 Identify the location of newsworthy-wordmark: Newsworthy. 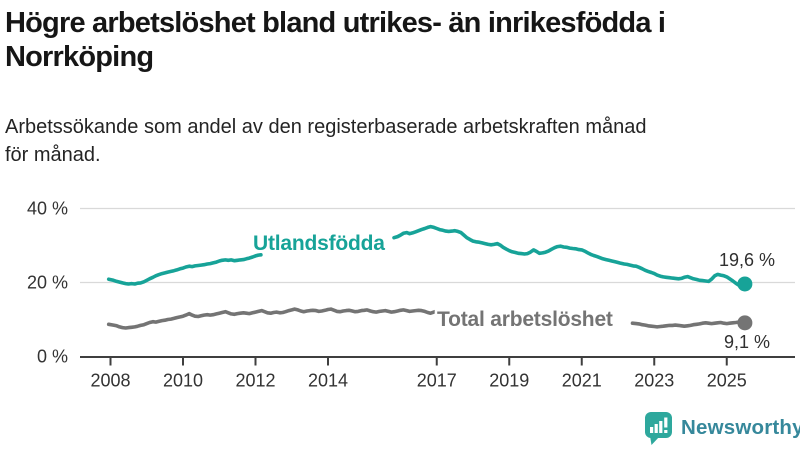
(740, 427).